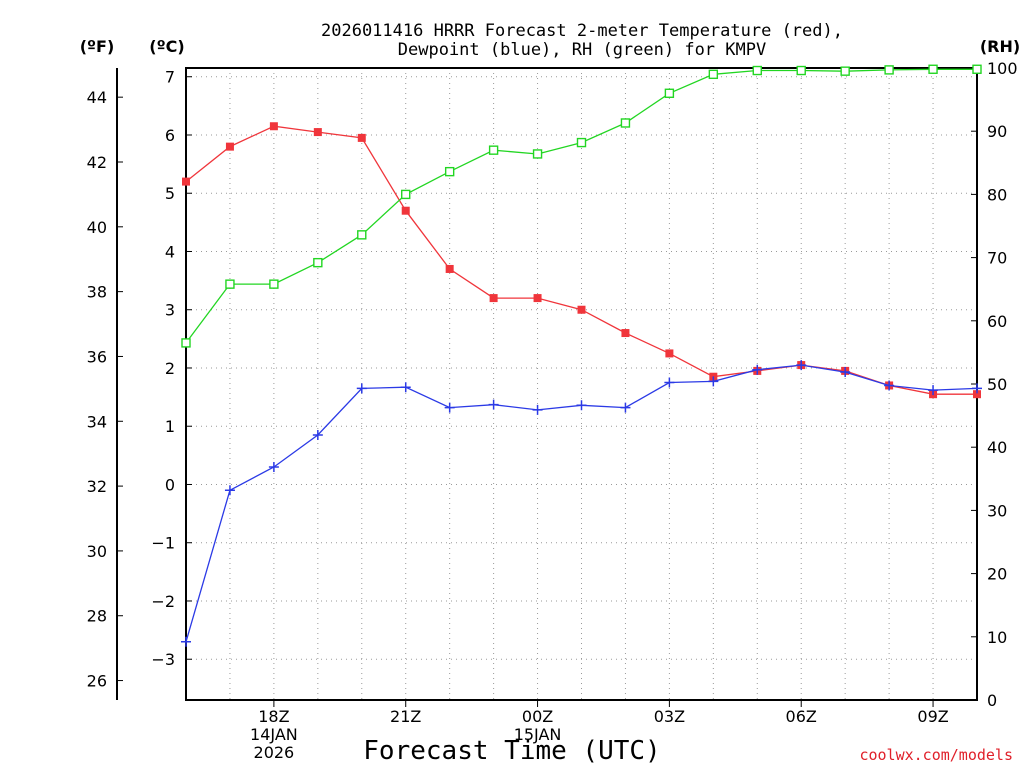 This screenshot has width=1024, height=768. Describe the element at coordinates (801, 716) in the screenshot. I see `x-tick-label: 06Z` at that location.